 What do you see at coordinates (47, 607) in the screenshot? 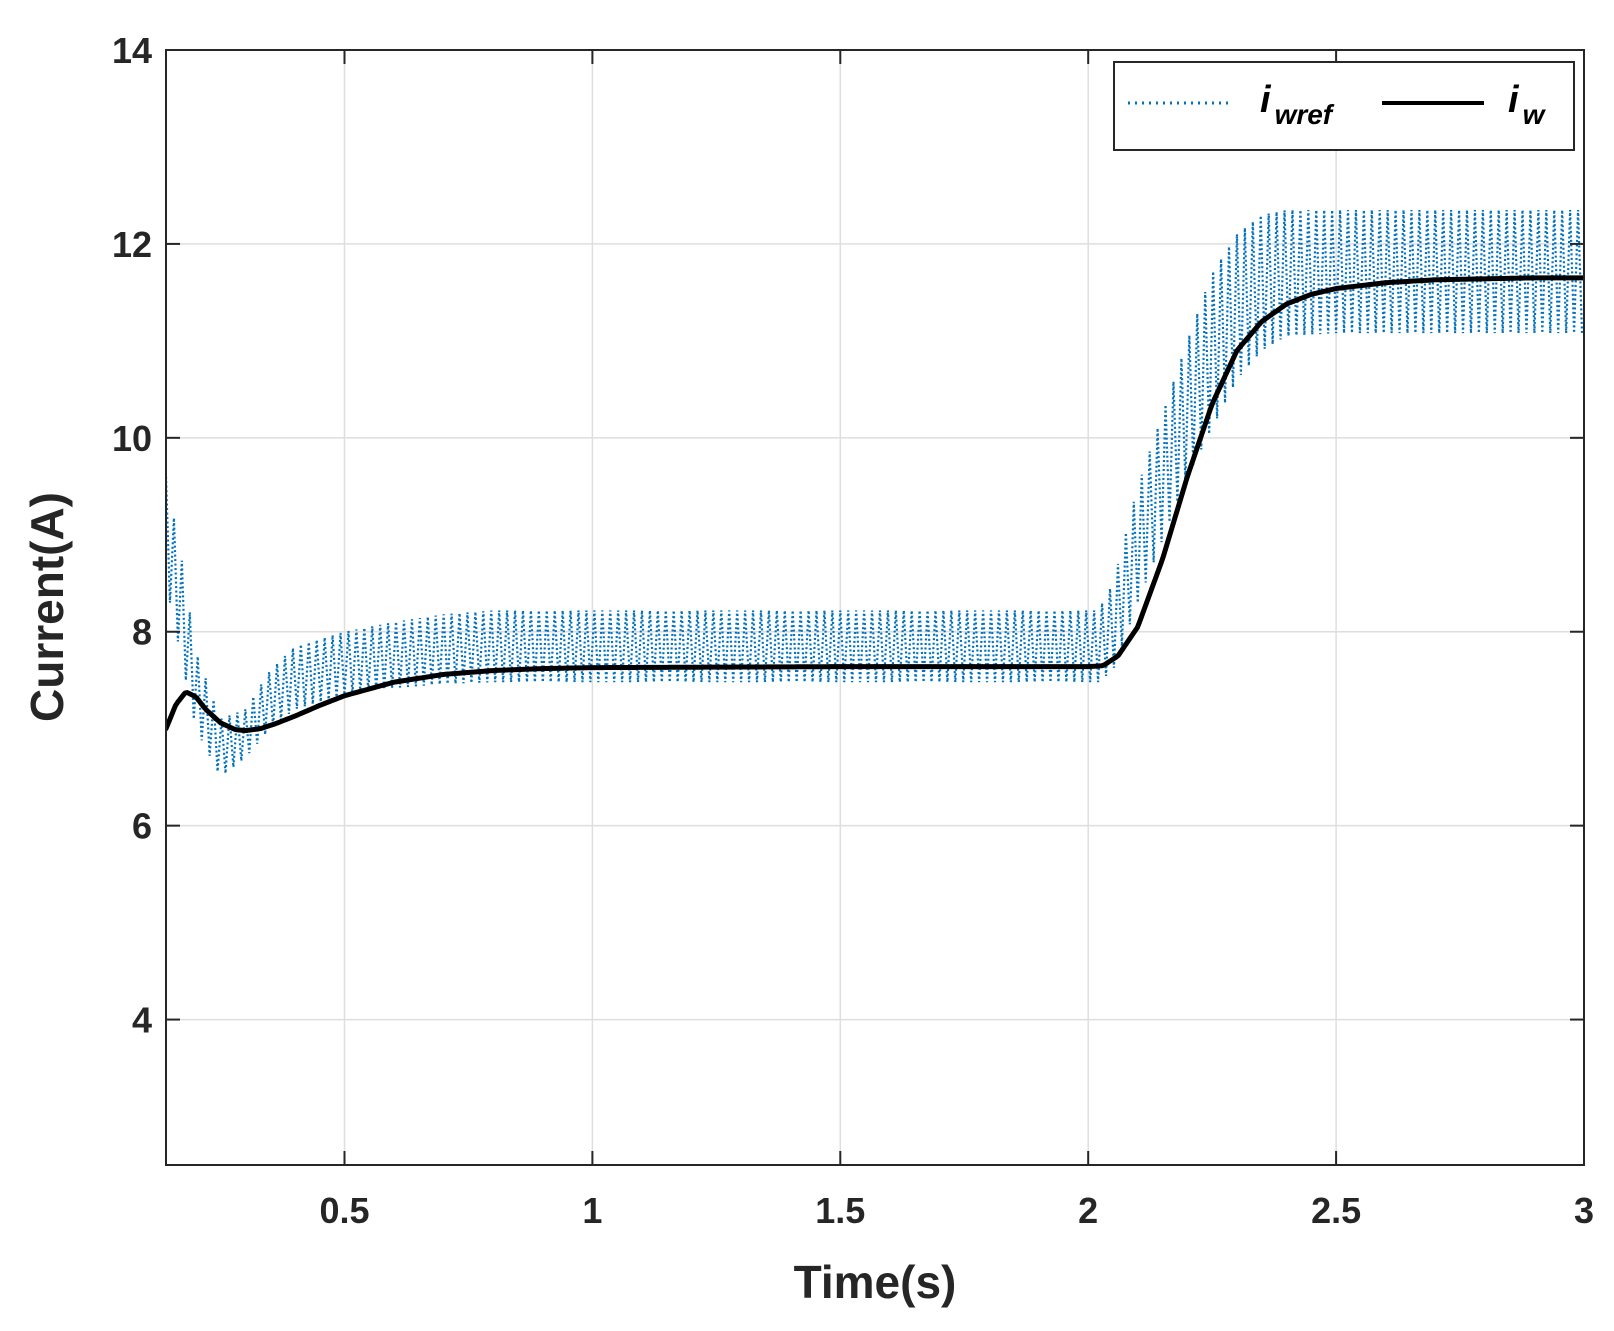
I see `y-axis-title: Current(A)` at bounding box center [47, 607].